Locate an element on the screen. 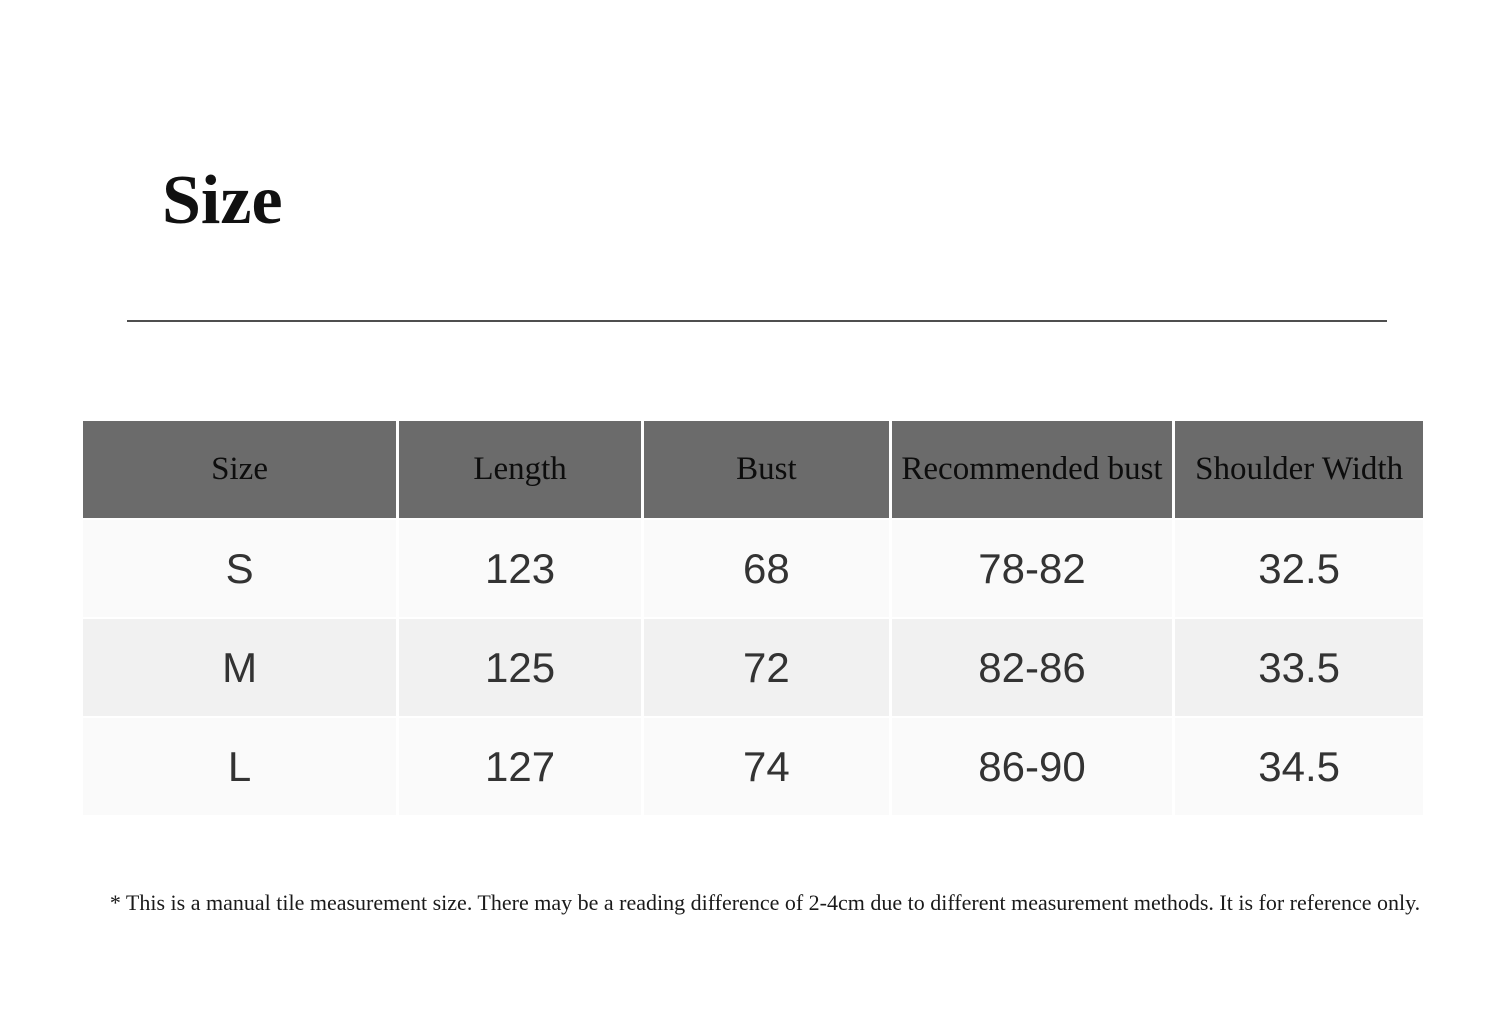 The height and width of the screenshot is (1034, 1500). title-divider is located at coordinates (757, 321).